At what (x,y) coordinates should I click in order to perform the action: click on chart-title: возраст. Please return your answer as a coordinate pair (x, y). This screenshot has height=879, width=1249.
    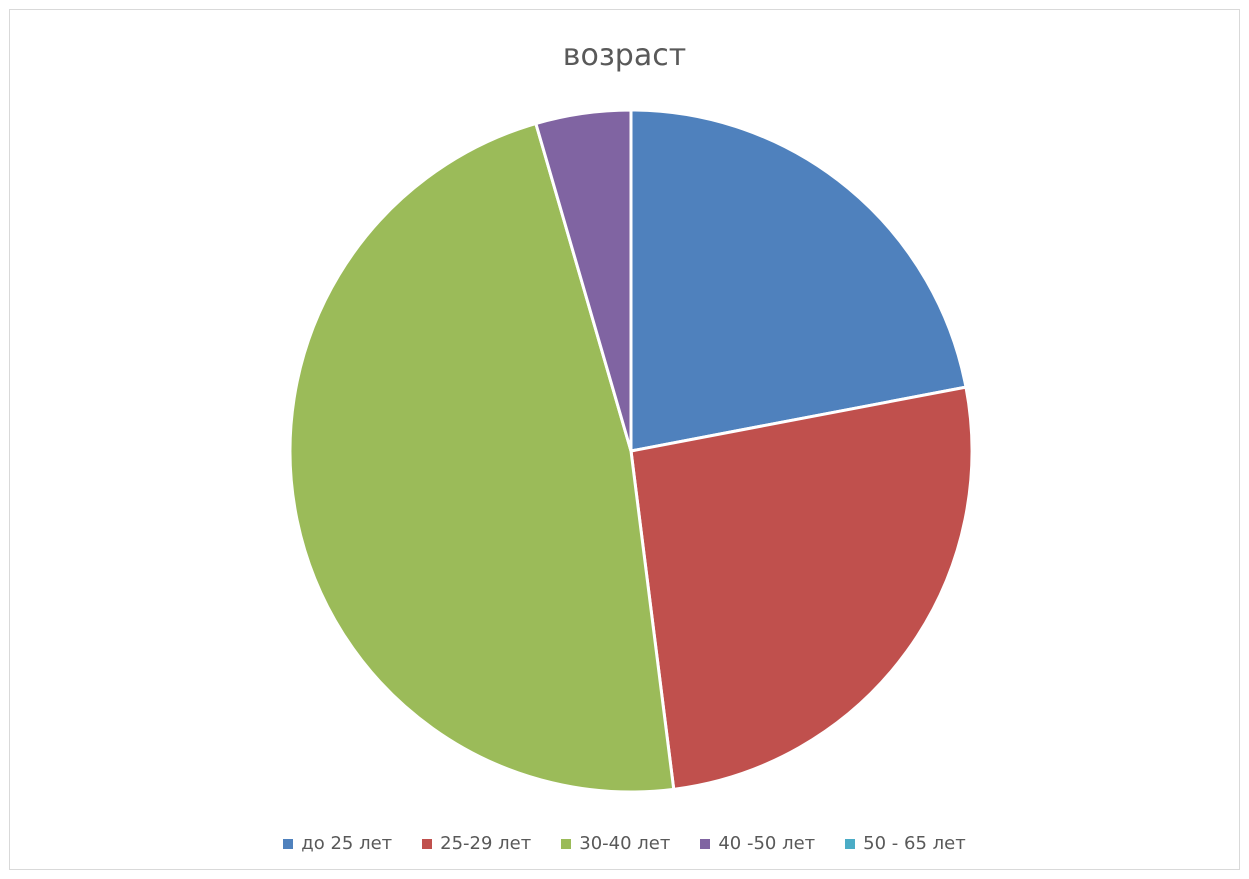
    Looking at the image, I should click on (624, 55).